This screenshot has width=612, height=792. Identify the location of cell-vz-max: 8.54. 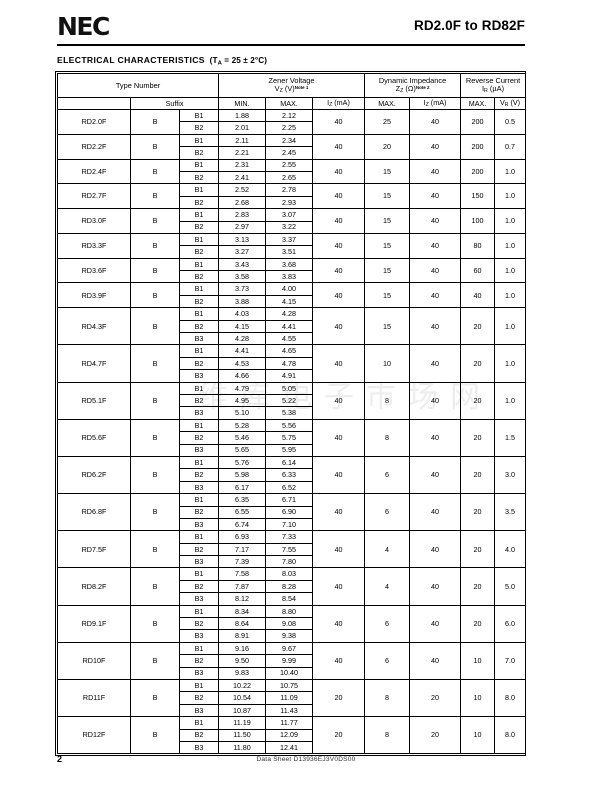
(289, 599).